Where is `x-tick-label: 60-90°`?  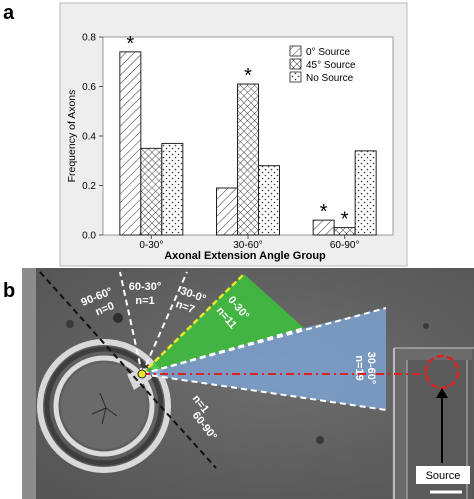
x-tick-label: 60-90° is located at coordinates (345, 245).